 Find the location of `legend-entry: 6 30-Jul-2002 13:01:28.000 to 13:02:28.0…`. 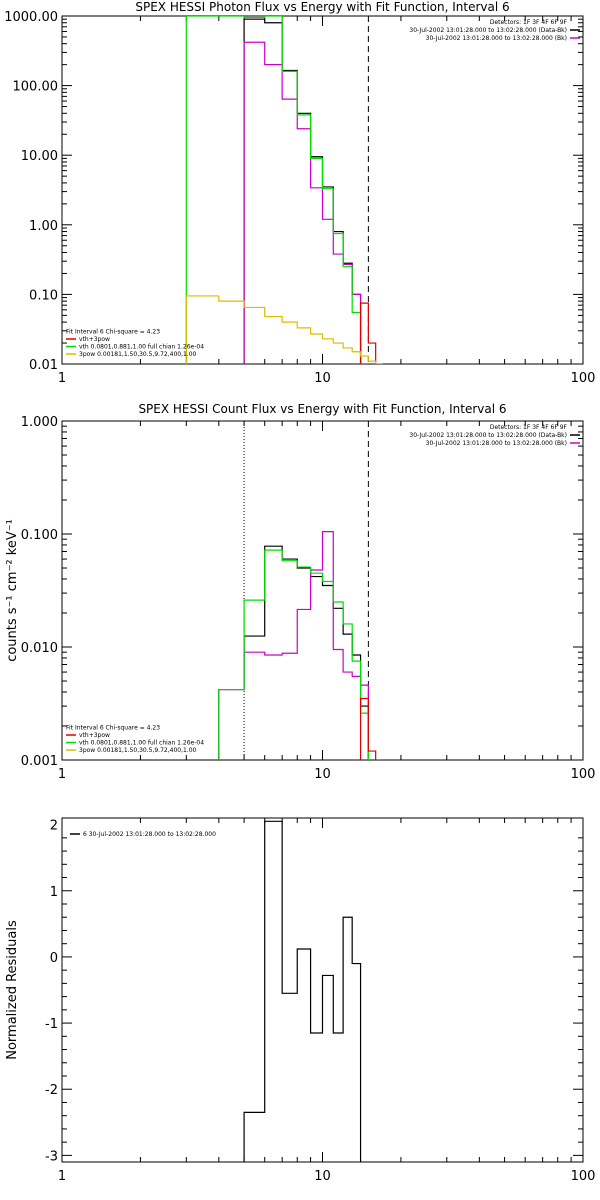

legend-entry: 6 30-Jul-2002 13:01:28.000 to 13:02:28.0… is located at coordinates (149, 834).